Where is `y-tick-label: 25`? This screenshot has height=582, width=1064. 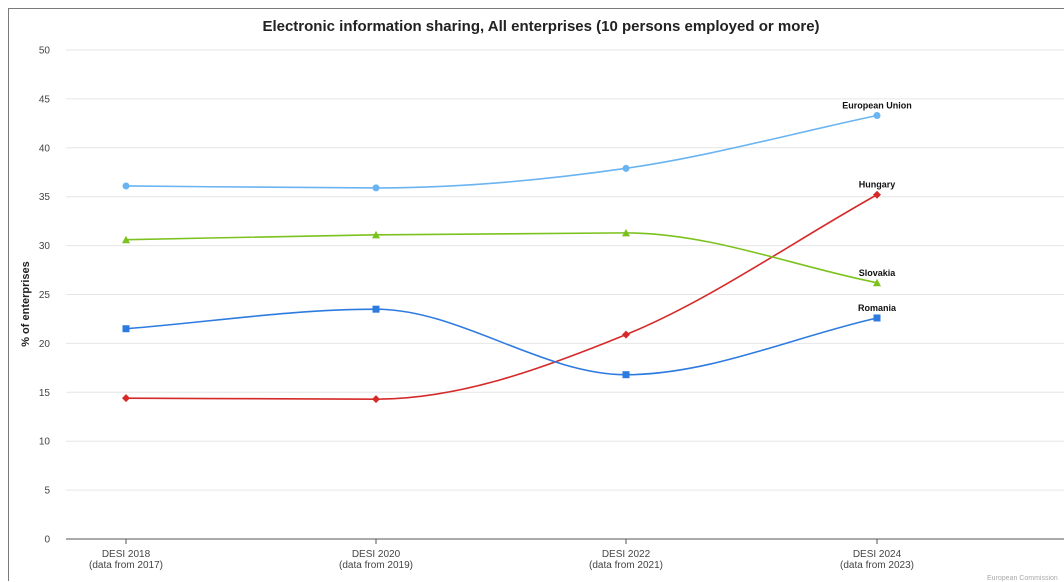
y-tick-label: 25 is located at coordinates (45, 295).